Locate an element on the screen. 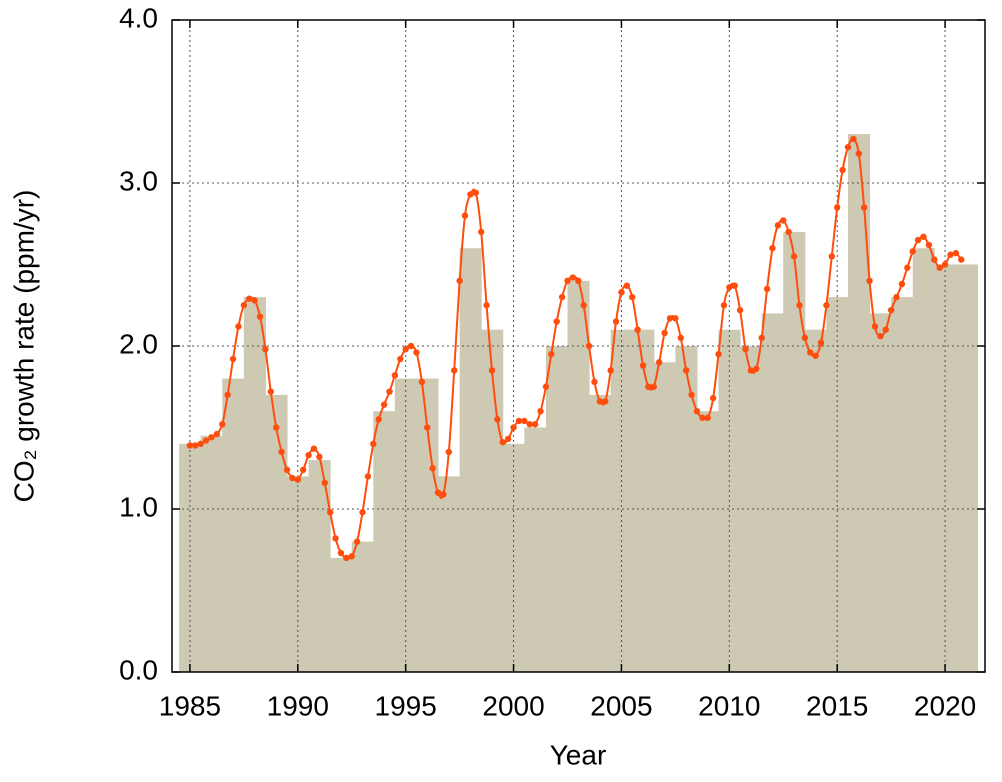 Image resolution: width=1002 pixels, height=782 pixels. y-tick-label: 1.0 is located at coordinates (138, 506).